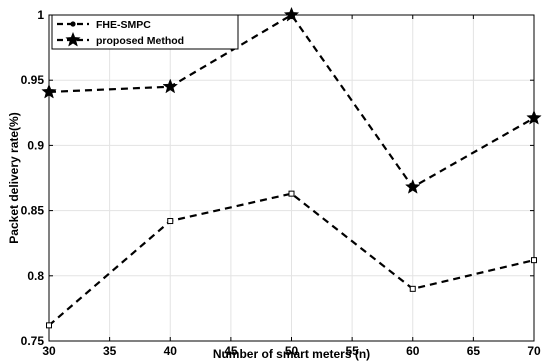 The image size is (543, 362). Describe the element at coordinates (292, 351) in the screenshot. I see `x-tick-label: 50` at that location.